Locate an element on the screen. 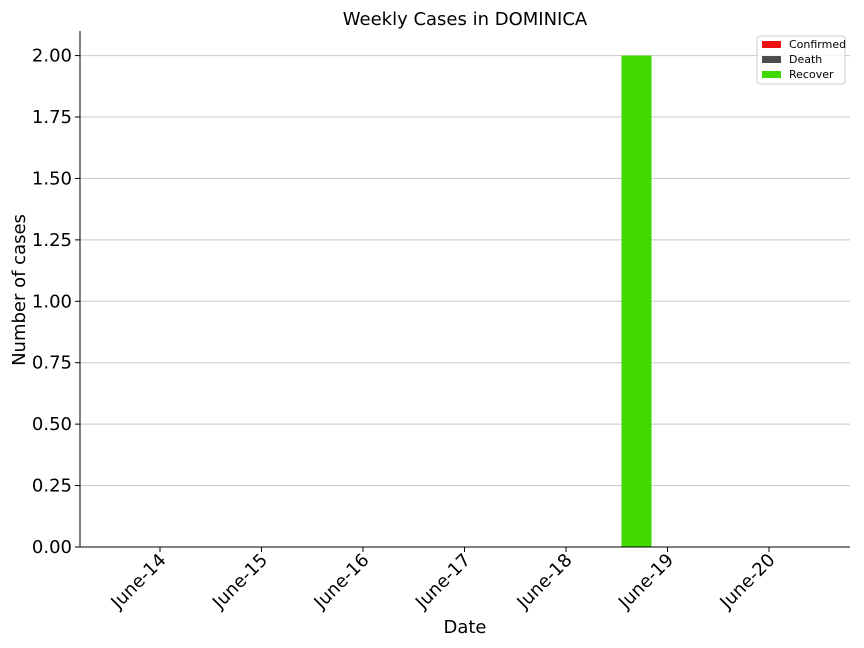 This screenshot has height=648, width=864. y-tick-label: 1.00 is located at coordinates (52, 301).